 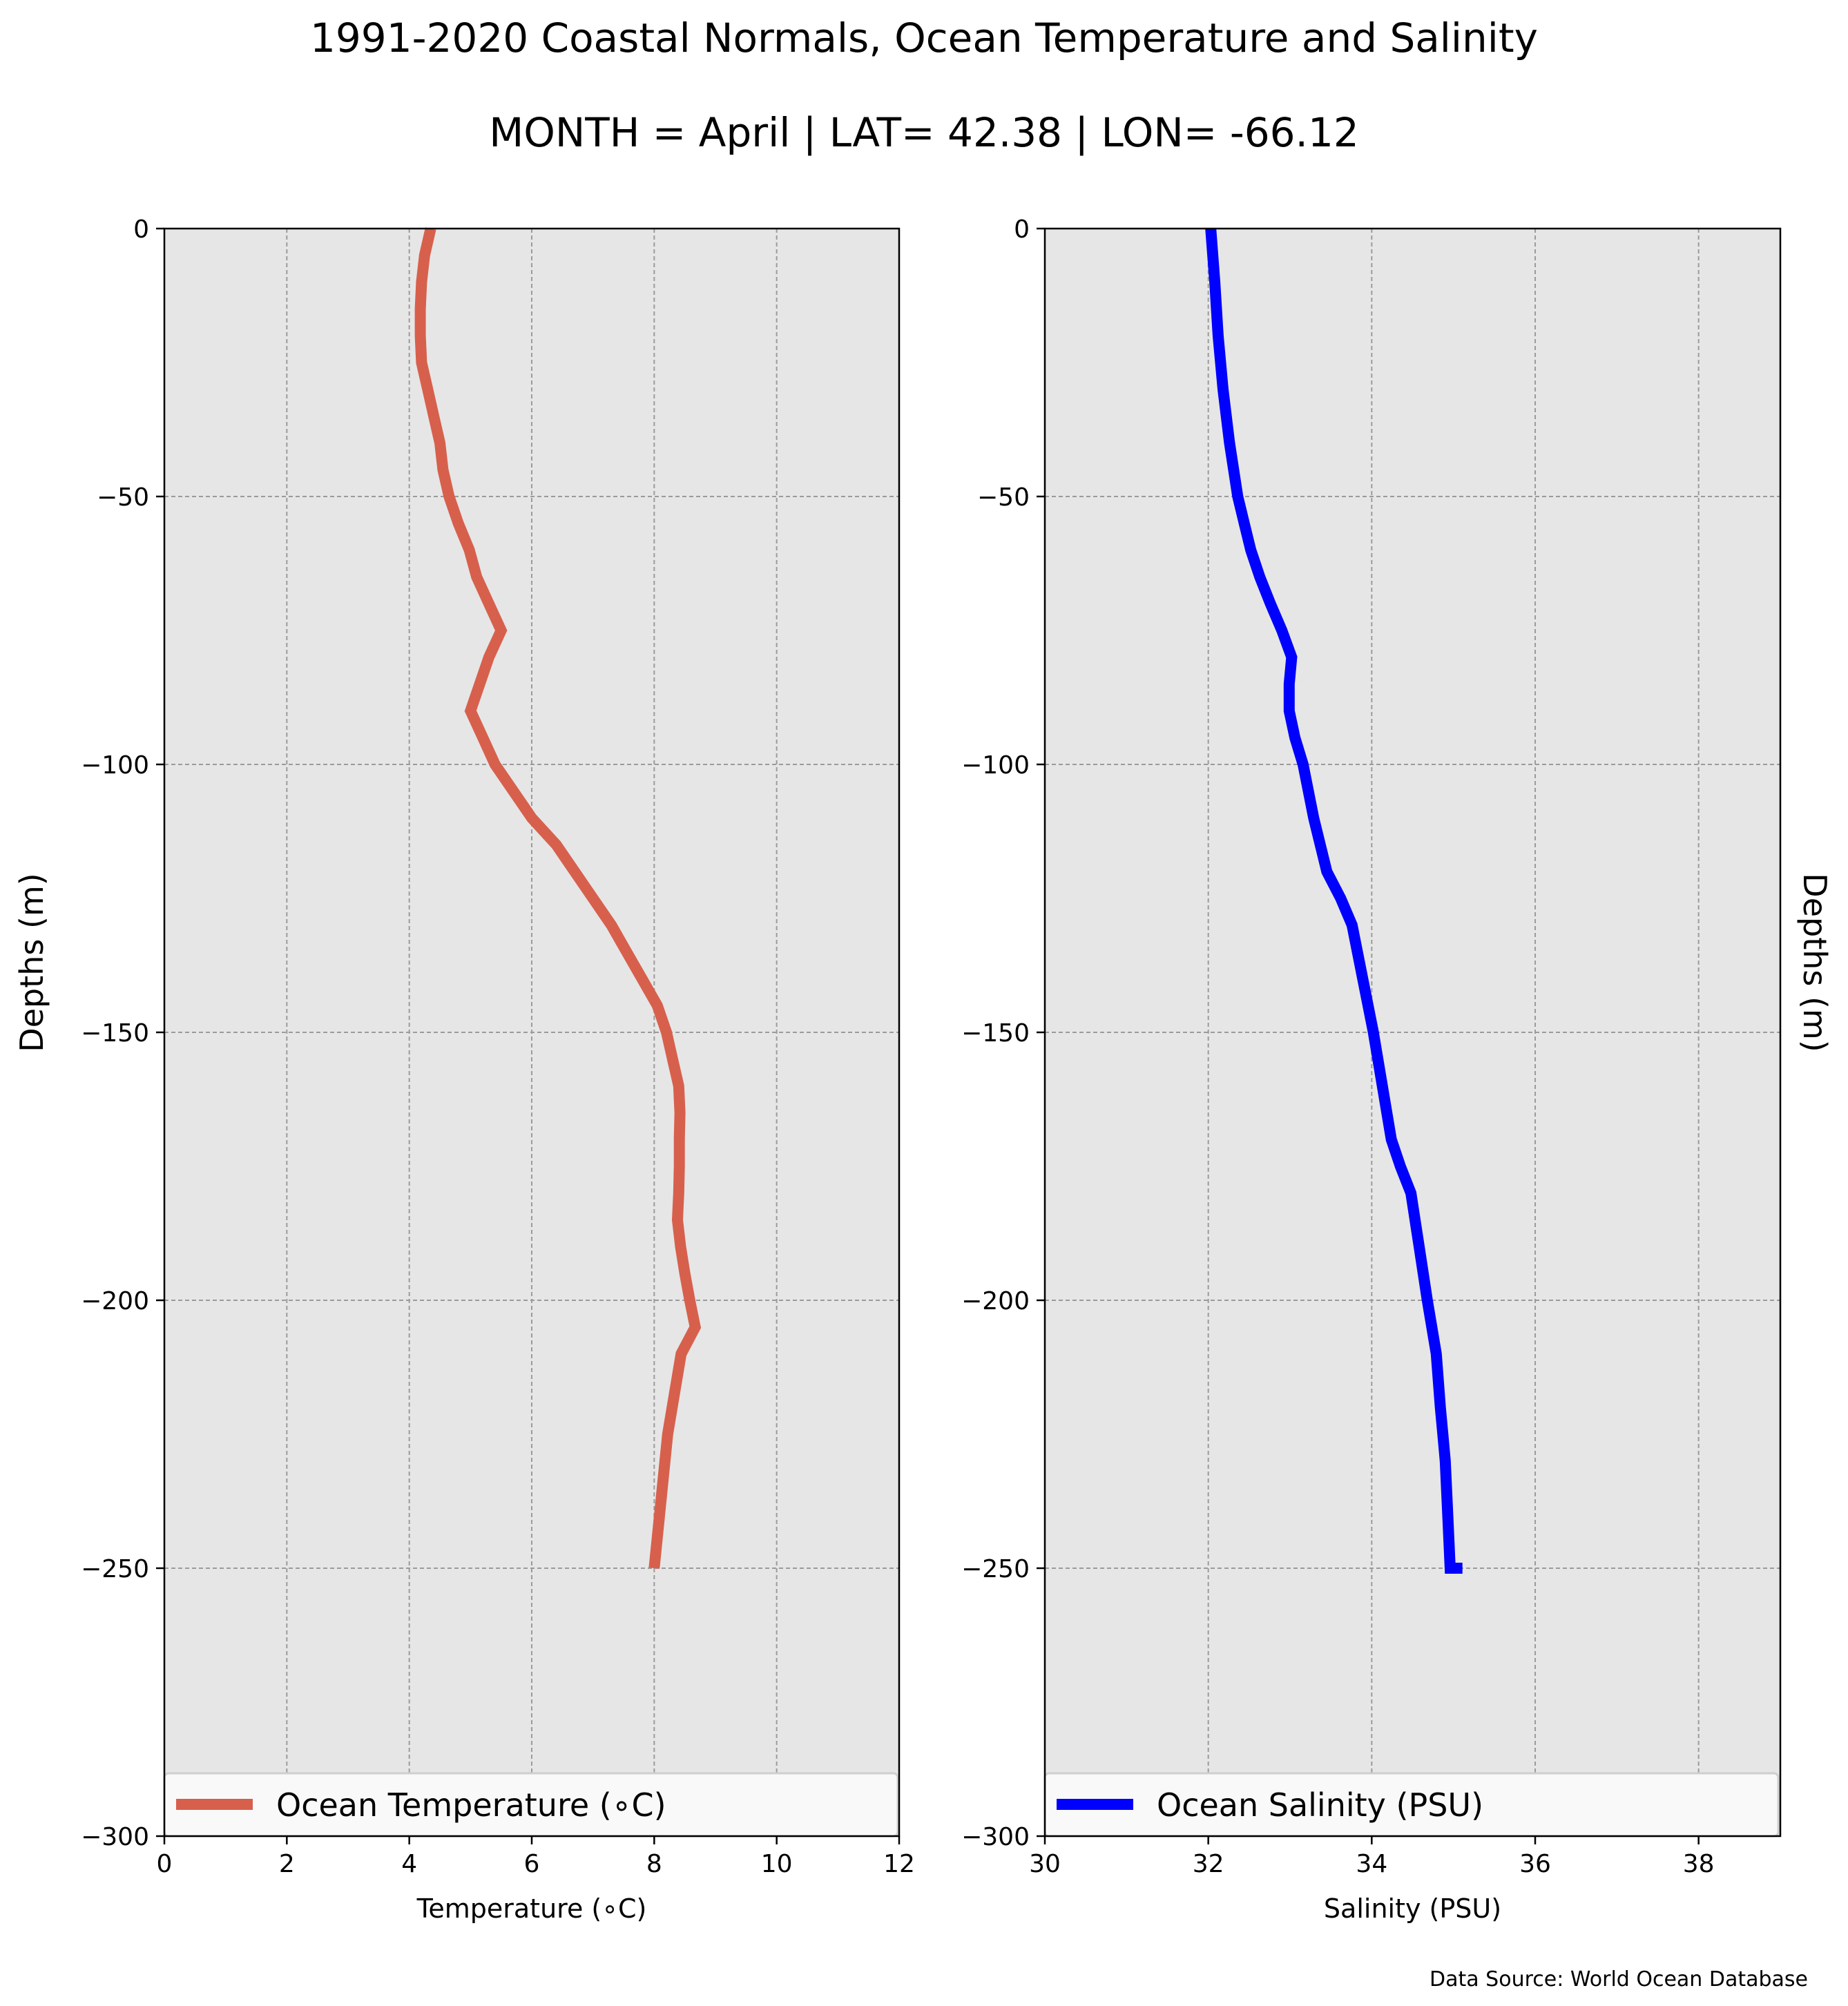 I want to click on x-tick-label: 8, so click(x=654, y=1864).